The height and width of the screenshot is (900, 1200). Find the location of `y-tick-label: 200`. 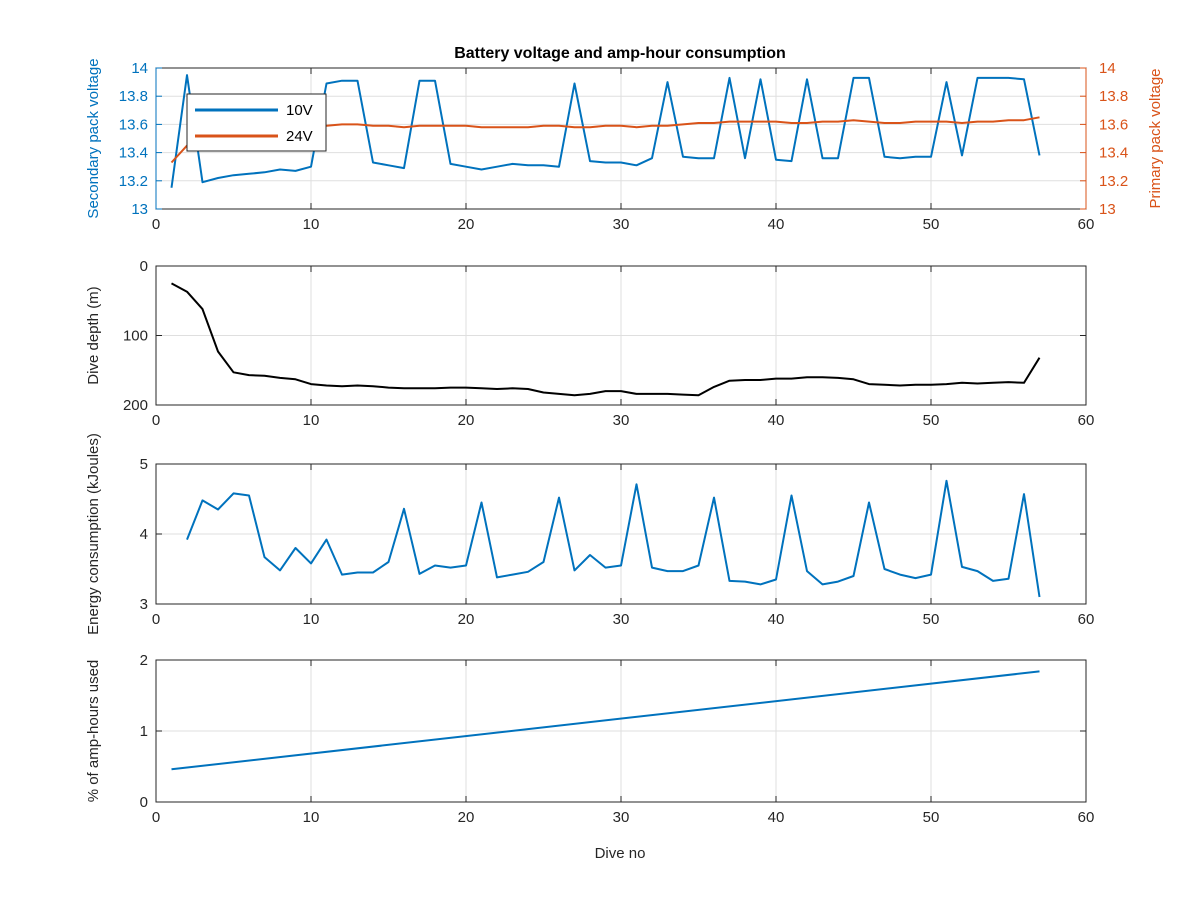

y-tick-label: 200 is located at coordinates (135, 405).